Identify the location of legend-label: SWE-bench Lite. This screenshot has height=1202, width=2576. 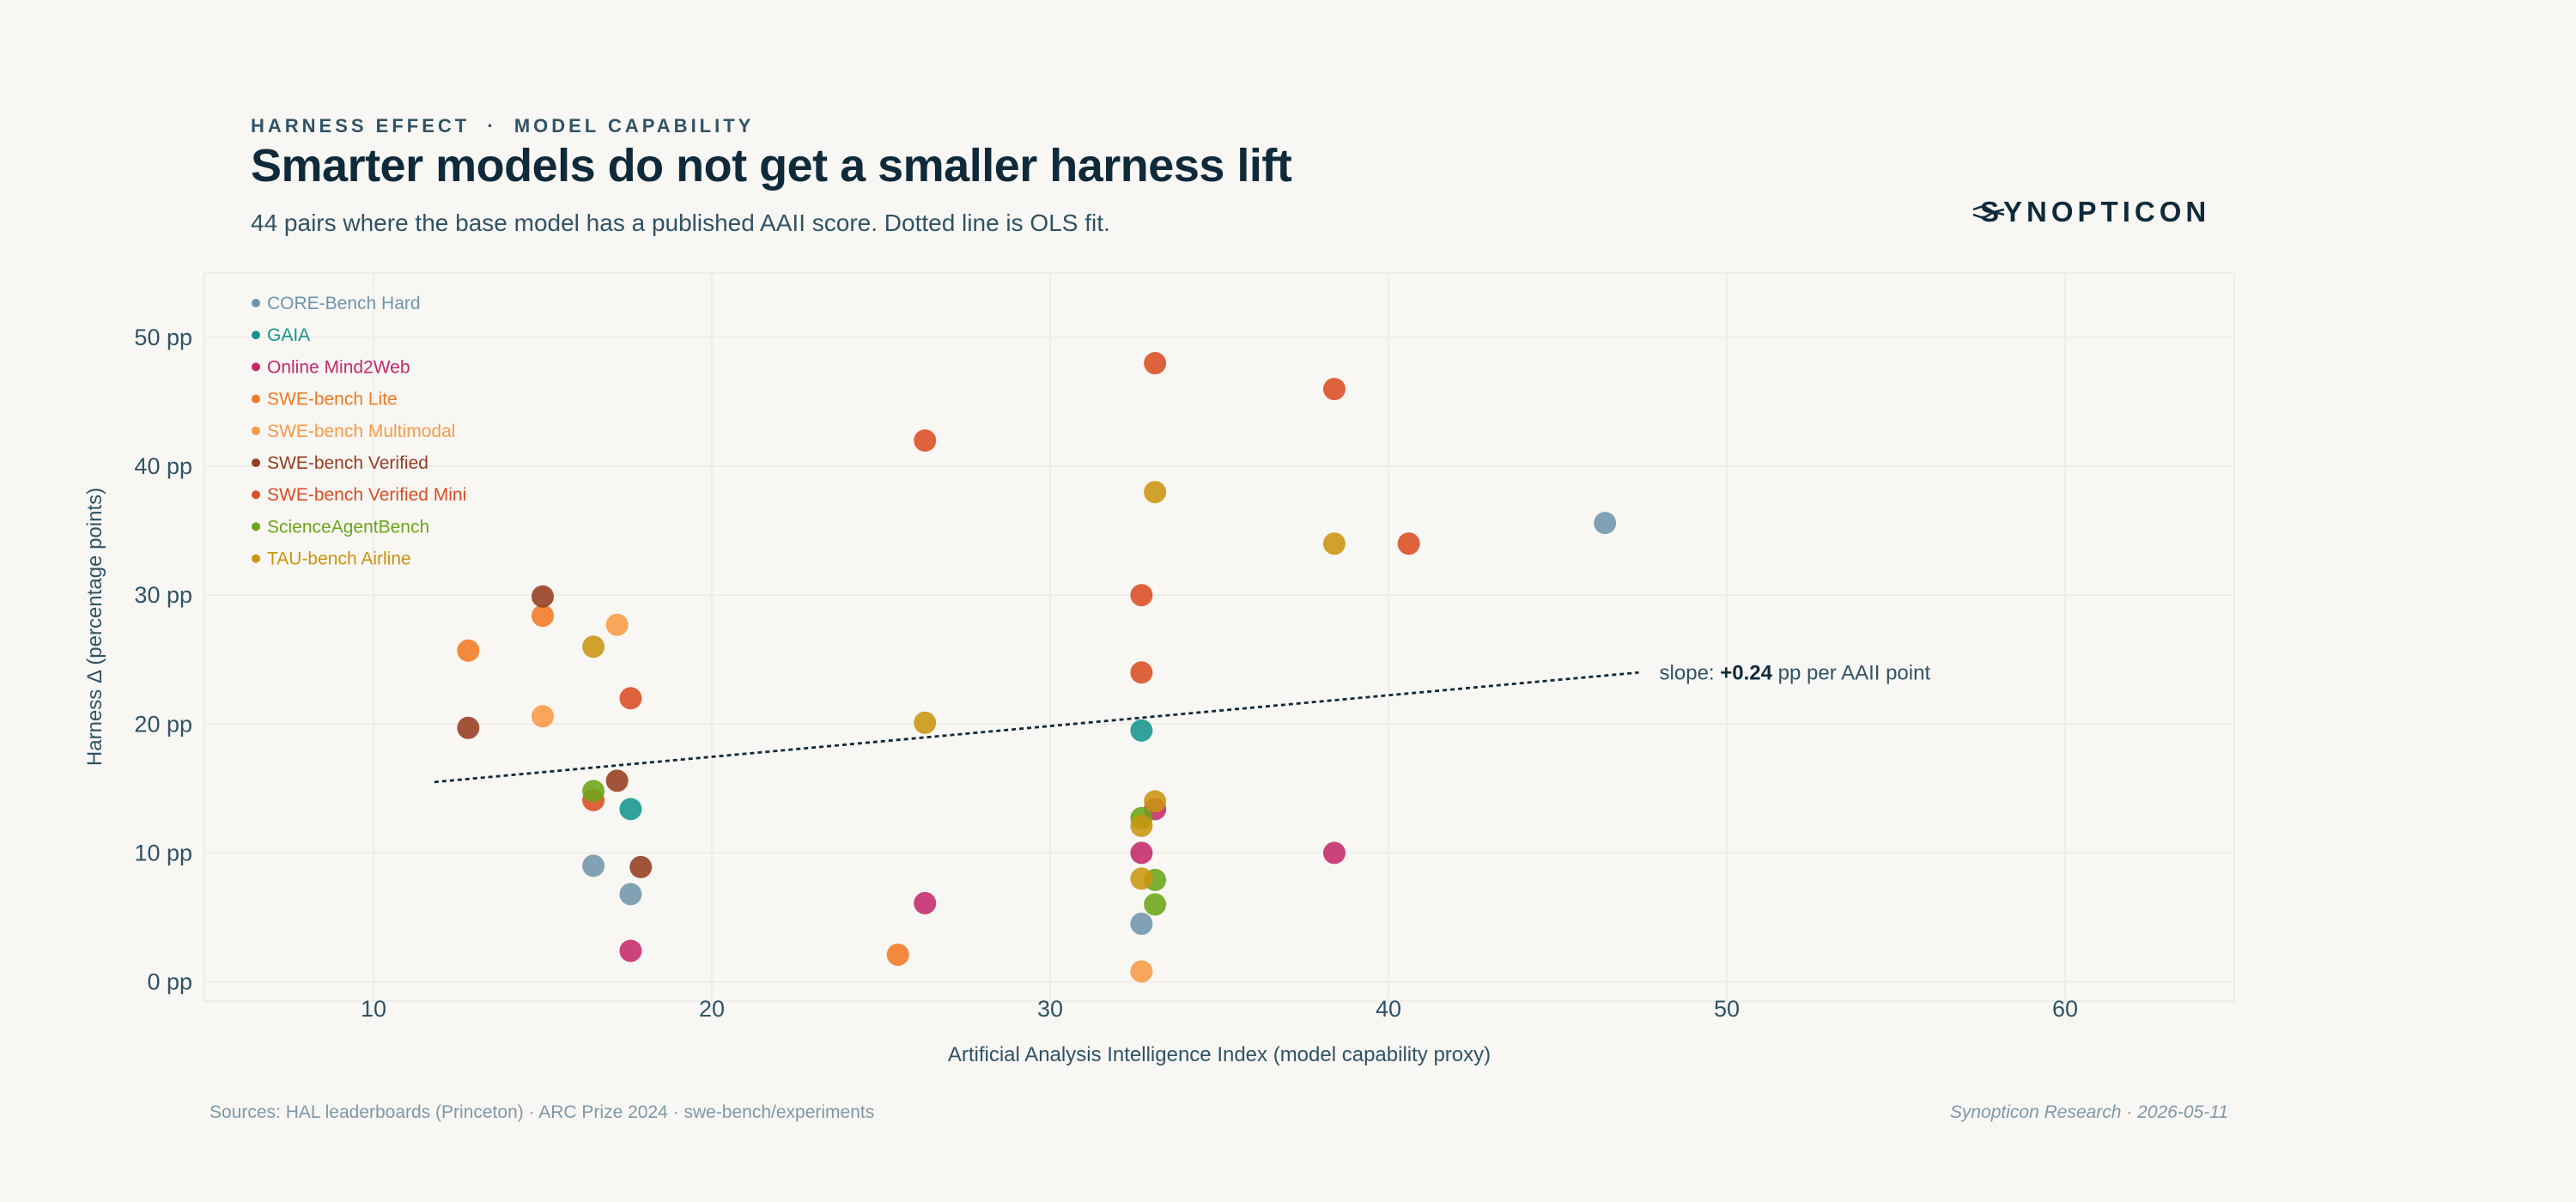
(333, 400).